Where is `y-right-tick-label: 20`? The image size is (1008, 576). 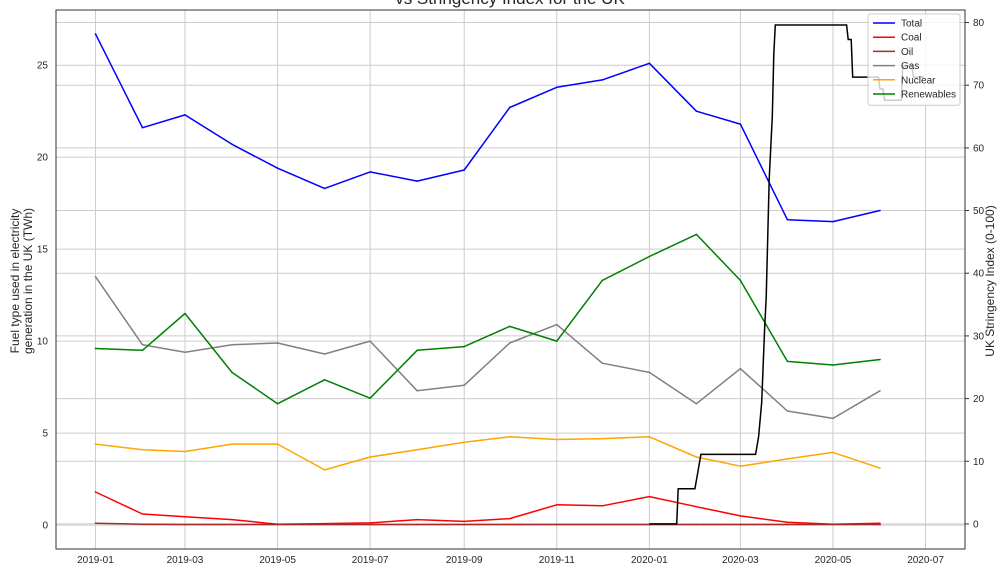 y-right-tick-label: 20 is located at coordinates (979, 399).